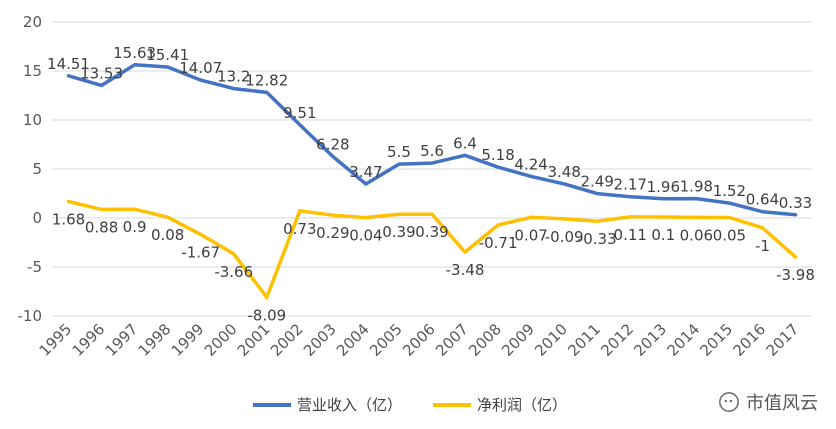 The image size is (836, 429). What do you see at coordinates (795, 275) in the screenshot?
I see `data-label: -3.98` at bounding box center [795, 275].